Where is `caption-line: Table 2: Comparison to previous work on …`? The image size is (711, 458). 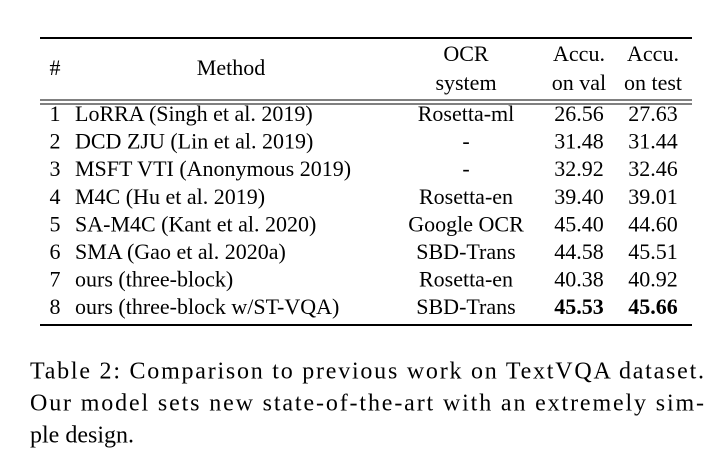
caption-line: Table 2: Comparison to previous work on … is located at coordinates (367, 372).